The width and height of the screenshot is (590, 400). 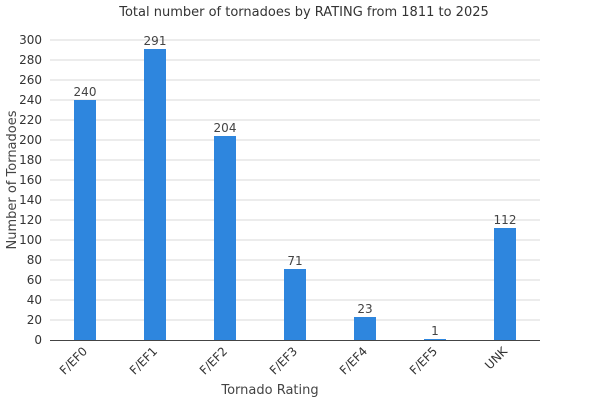 I want to click on x-tick-label: F/EF5, so click(x=423, y=360).